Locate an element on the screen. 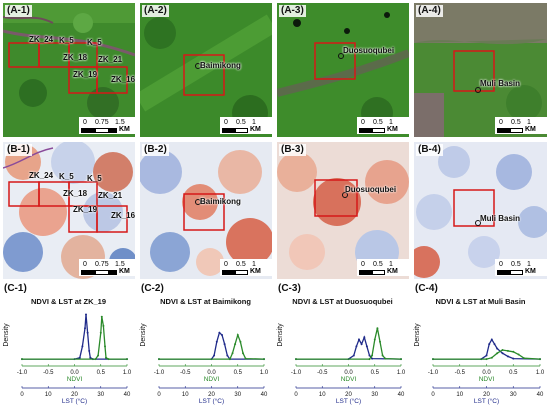  site-label: ZK_19 is located at coordinates (85, 74).